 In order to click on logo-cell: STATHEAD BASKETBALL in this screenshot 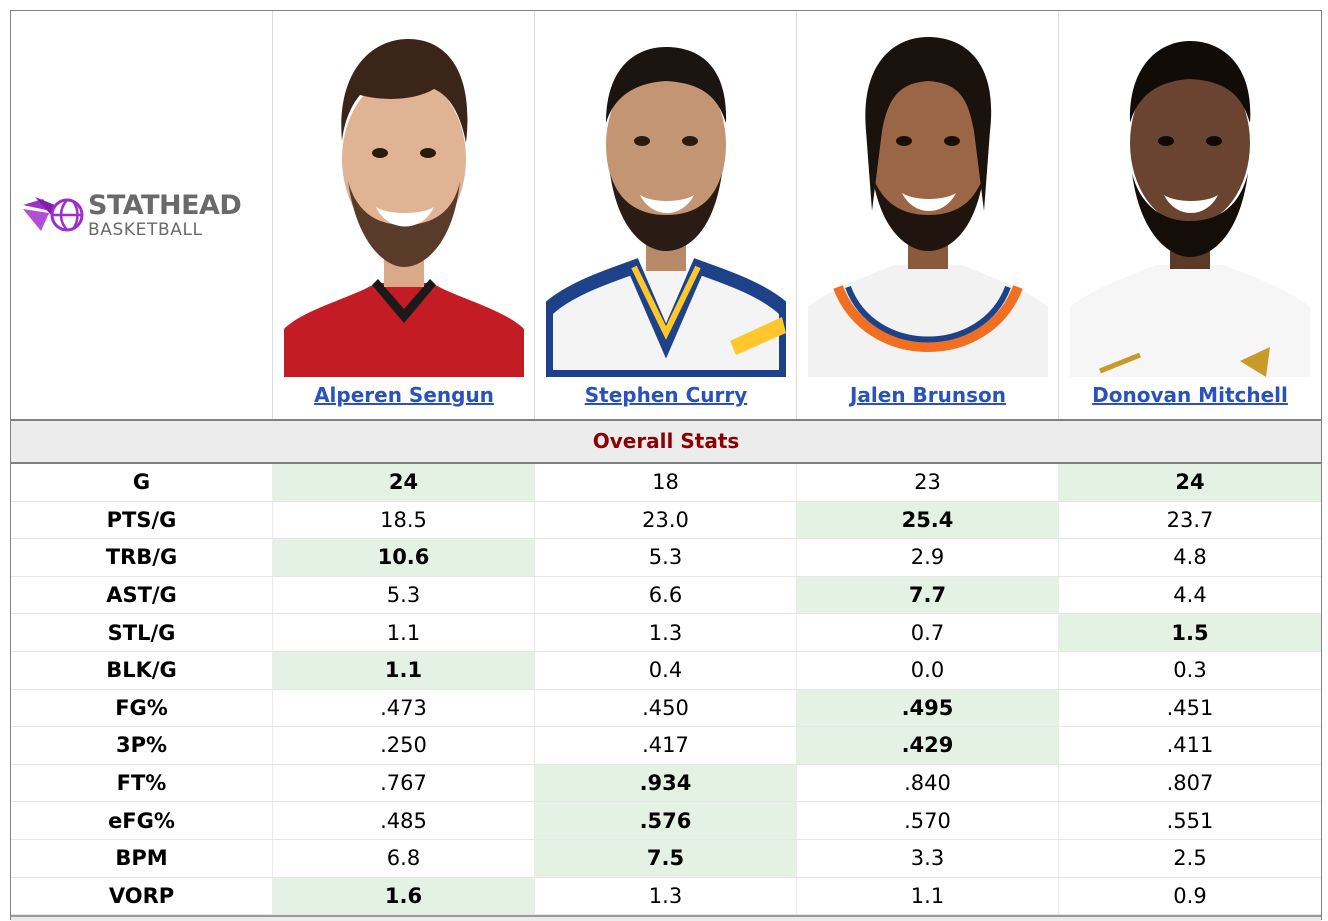, I will do `click(142, 215)`.